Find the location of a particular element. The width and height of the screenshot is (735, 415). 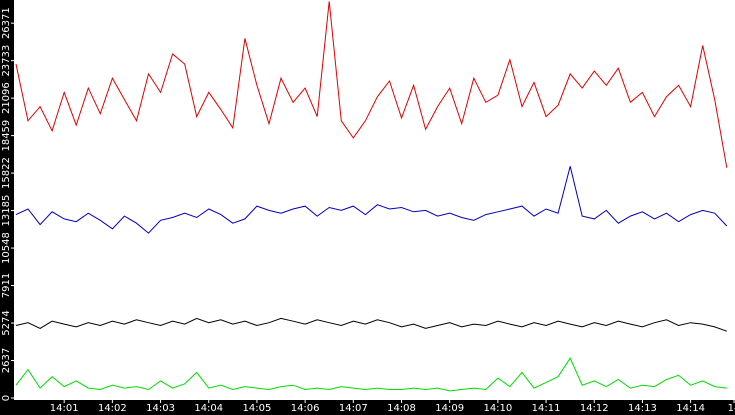

x-tick-label: 14:03 is located at coordinates (160, 408).